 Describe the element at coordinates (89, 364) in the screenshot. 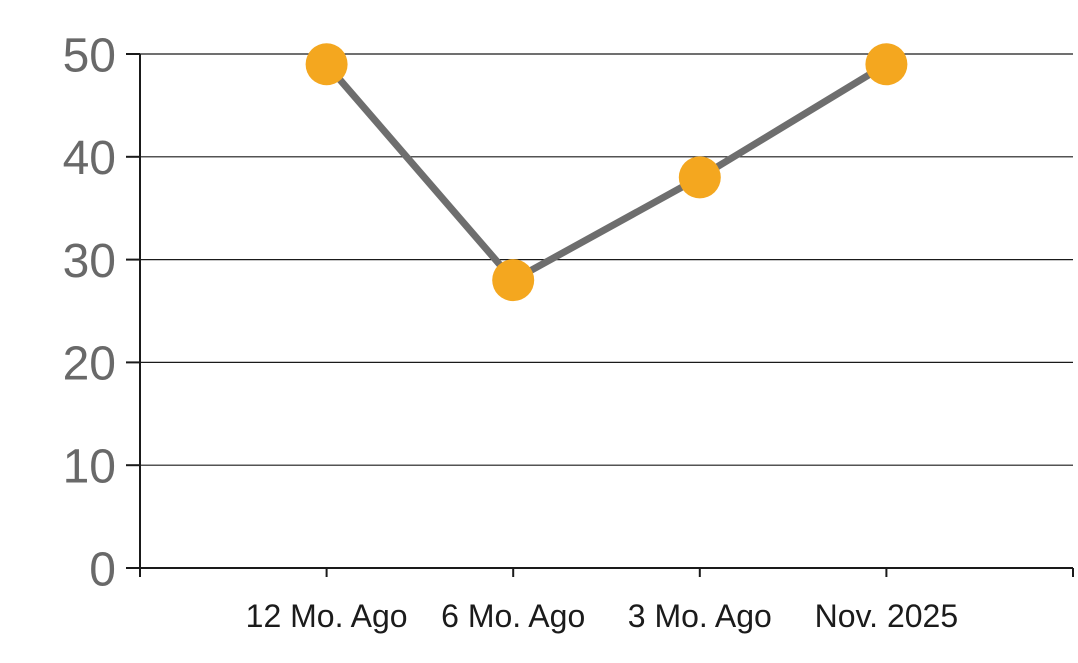

I see `y-axis-tick-label: 20` at that location.